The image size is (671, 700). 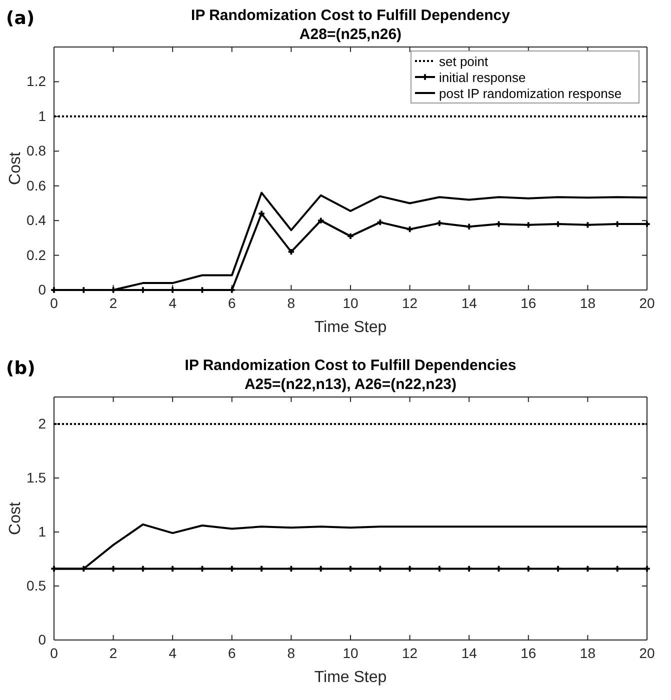 What do you see at coordinates (530, 93) in the screenshot?
I see `legend-label: post IP randomization response` at bounding box center [530, 93].